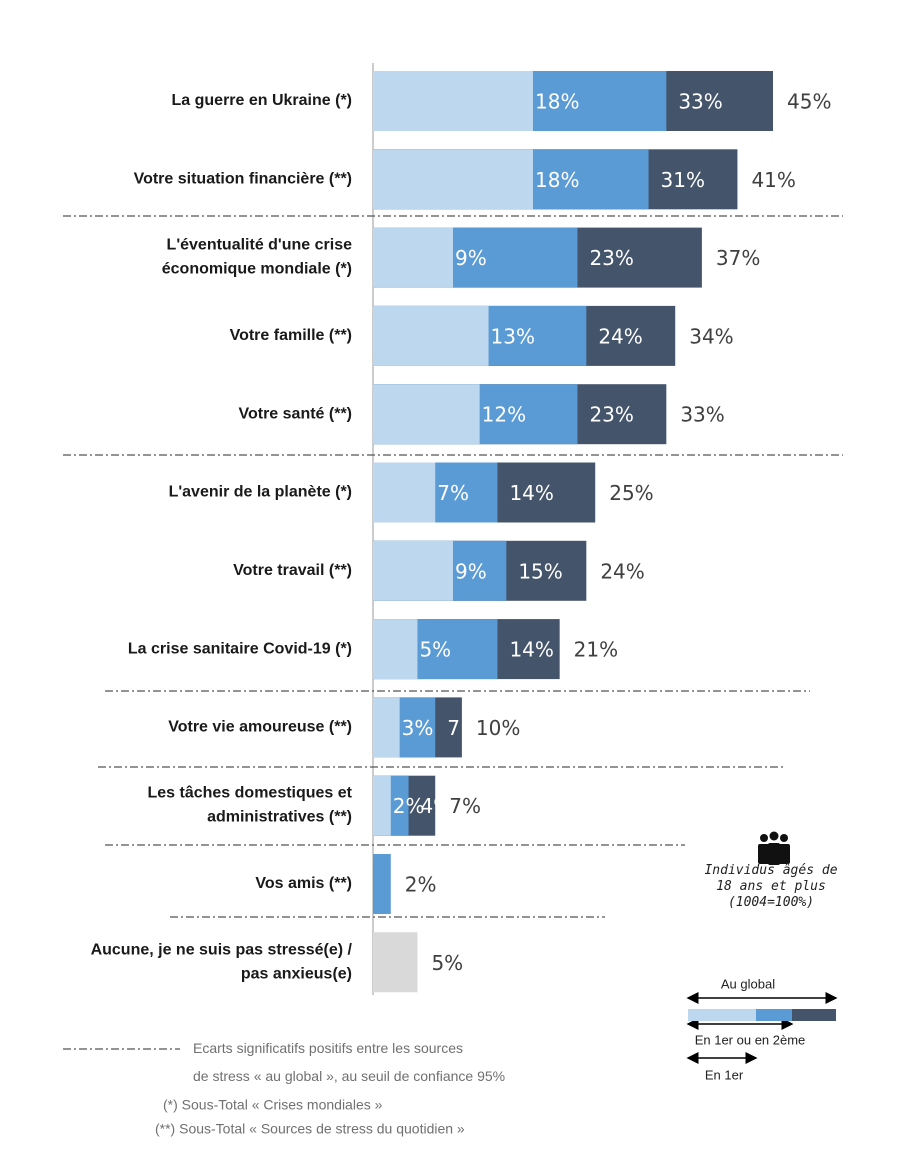  I want to click on category-label: Votre vie amoureuse (**), so click(260, 727).